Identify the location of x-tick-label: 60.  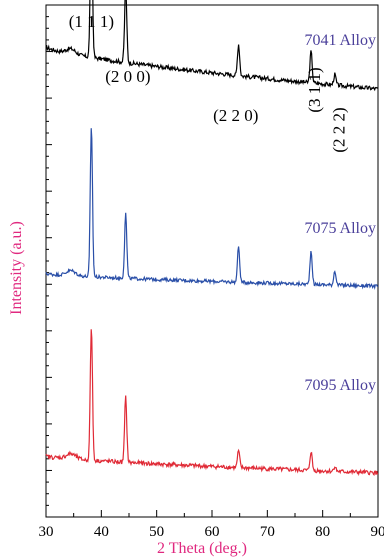
(212, 532).